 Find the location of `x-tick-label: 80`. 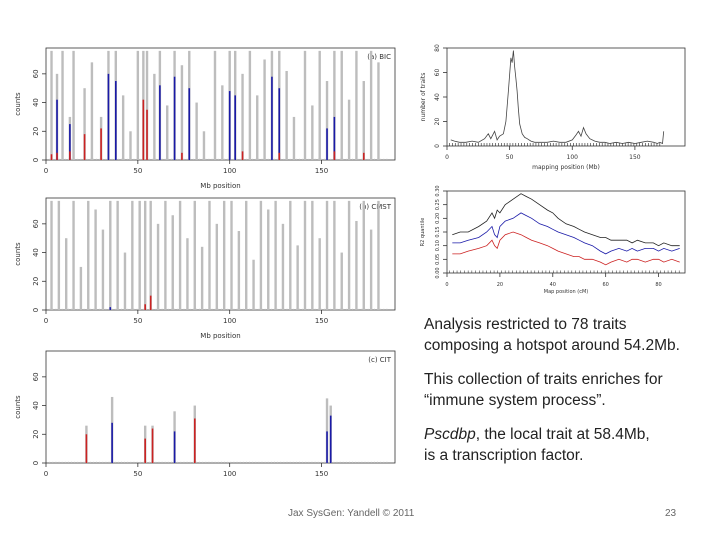

x-tick-label: 80 is located at coordinates (658, 285).